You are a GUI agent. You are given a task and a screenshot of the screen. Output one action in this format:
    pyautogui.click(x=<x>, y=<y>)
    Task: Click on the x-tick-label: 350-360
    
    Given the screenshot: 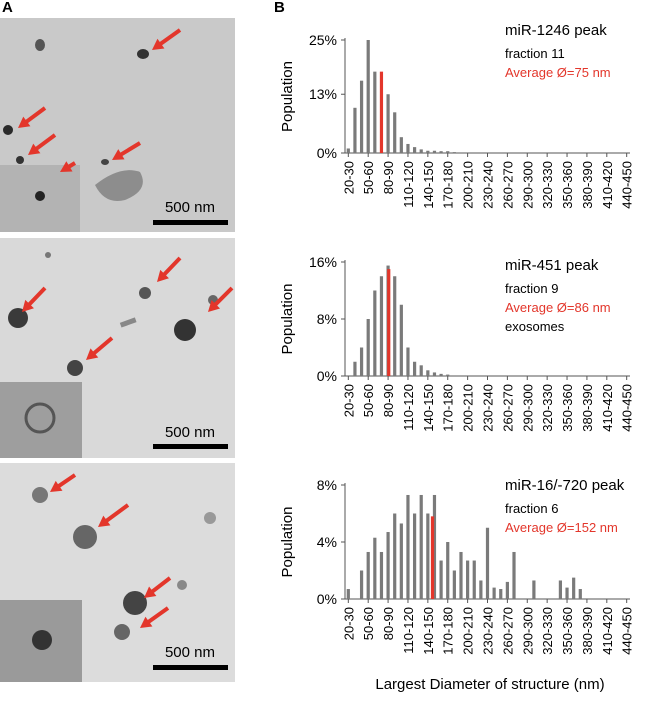 What is the action you would take?
    pyautogui.click(x=567, y=185)
    